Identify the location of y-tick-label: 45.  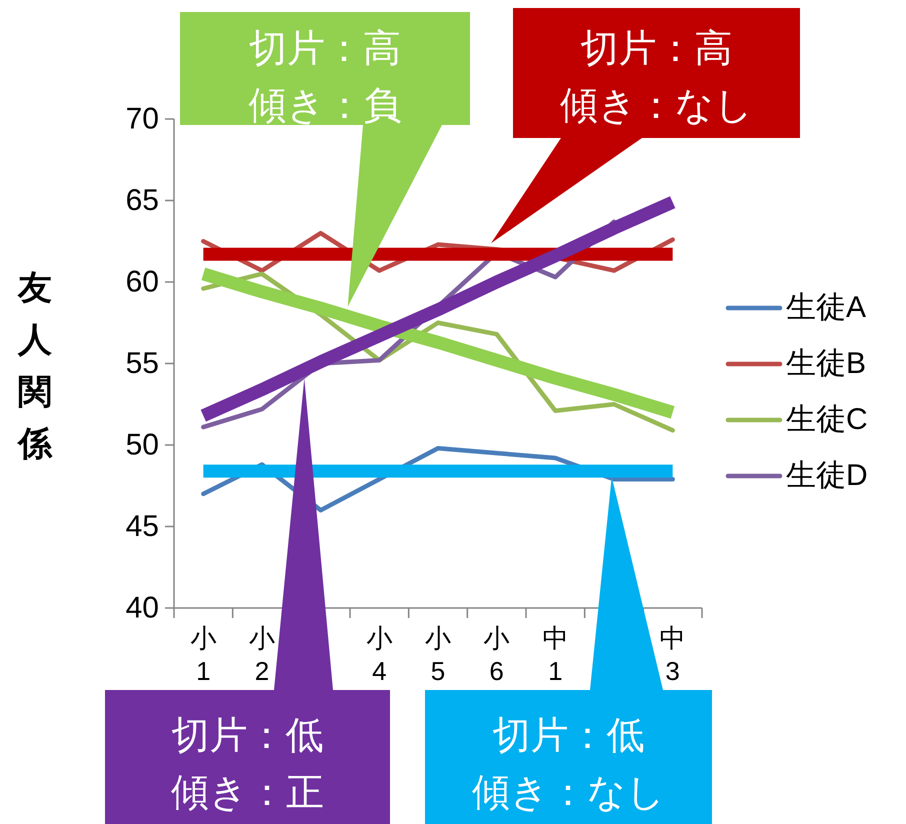
(142, 526).